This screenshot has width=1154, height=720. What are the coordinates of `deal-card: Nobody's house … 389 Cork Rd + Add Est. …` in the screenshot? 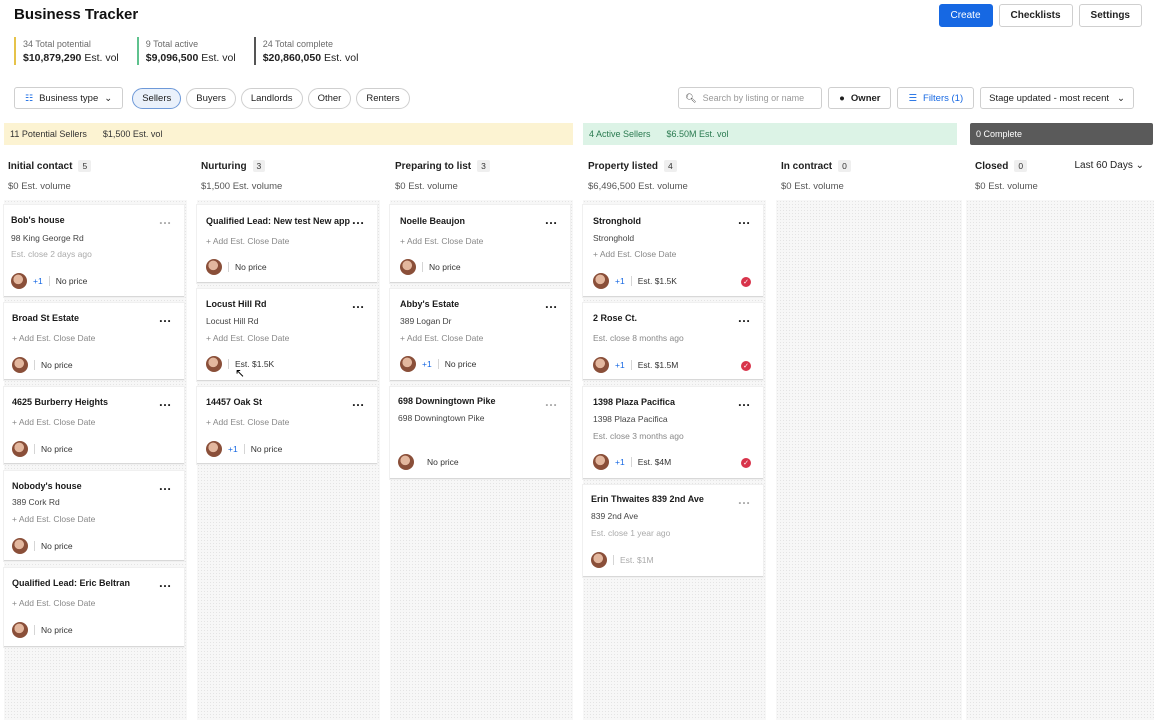 It's located at (94, 516).